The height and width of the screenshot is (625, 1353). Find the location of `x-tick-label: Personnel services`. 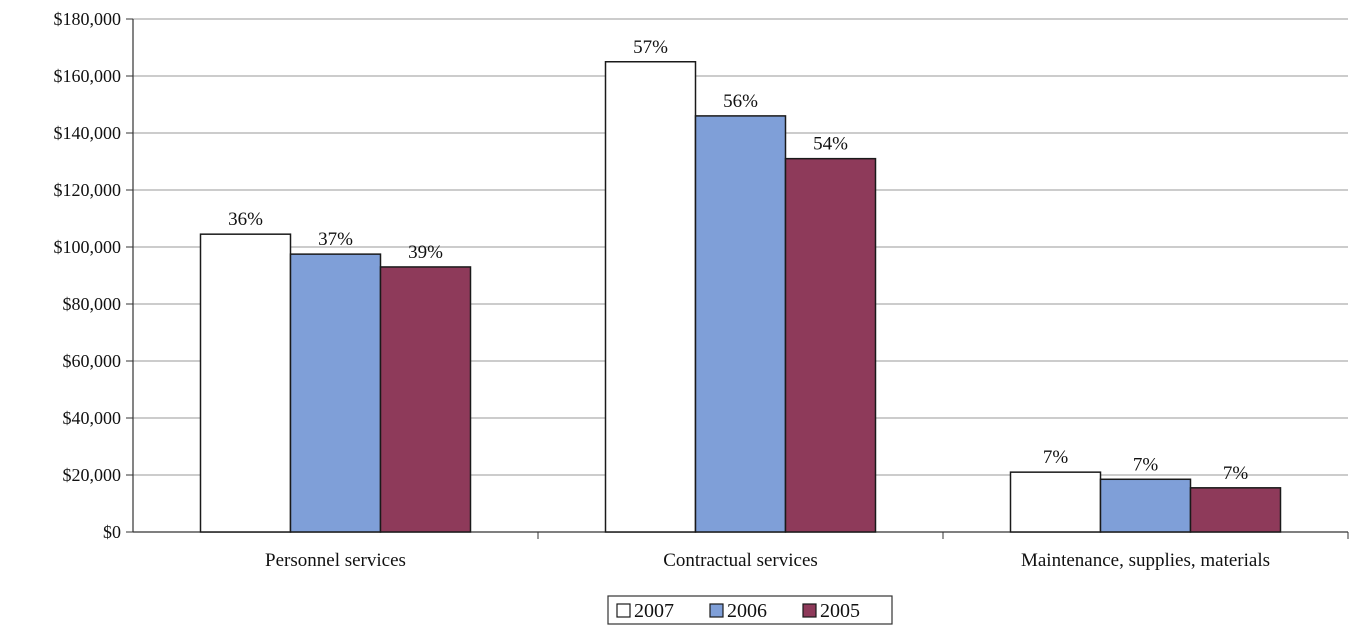

x-tick-label: Personnel services is located at coordinates (335, 560).